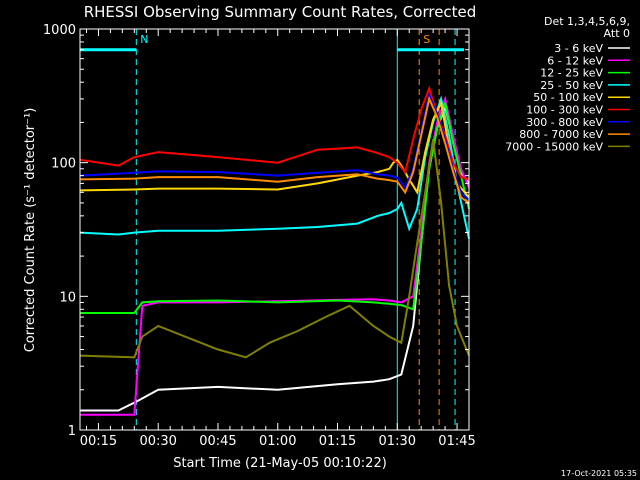 The width and height of the screenshot is (640, 480). I want to click on legend-label: 12 - 25 keV, so click(571, 73).